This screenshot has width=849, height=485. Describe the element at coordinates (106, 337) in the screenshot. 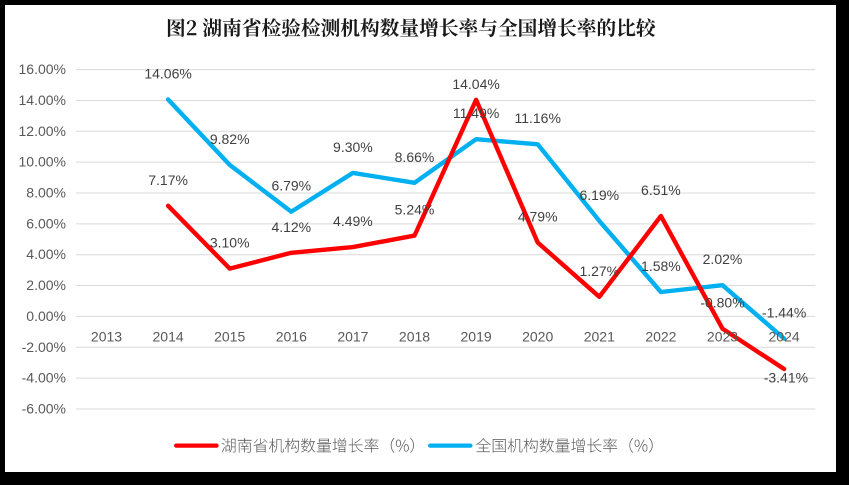

I see `svg-text: 2013` at that location.